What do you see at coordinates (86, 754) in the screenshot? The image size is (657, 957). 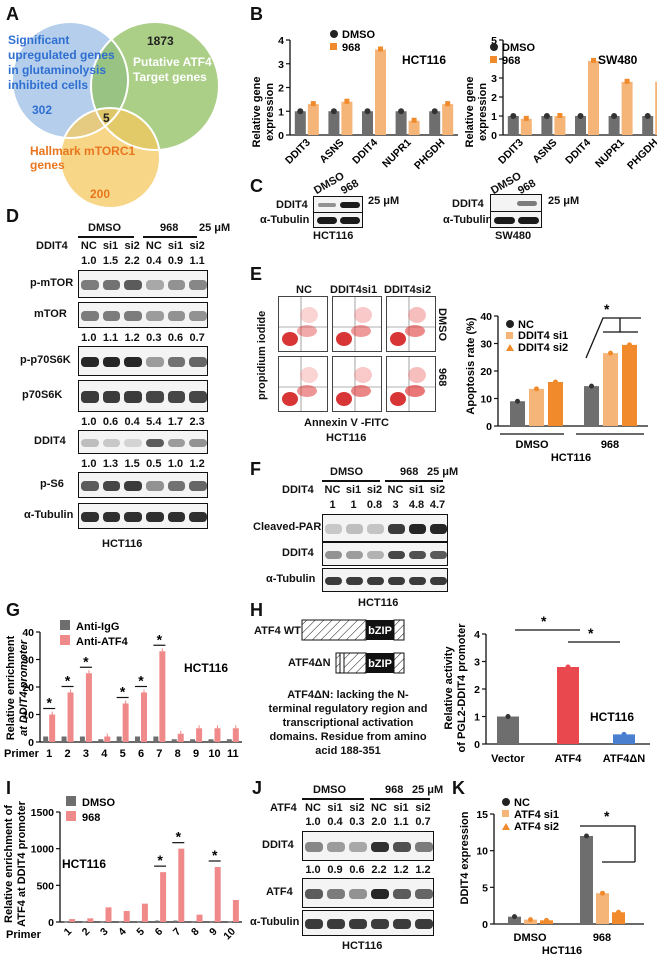 I see `g-xtick-label: 3` at bounding box center [86, 754].